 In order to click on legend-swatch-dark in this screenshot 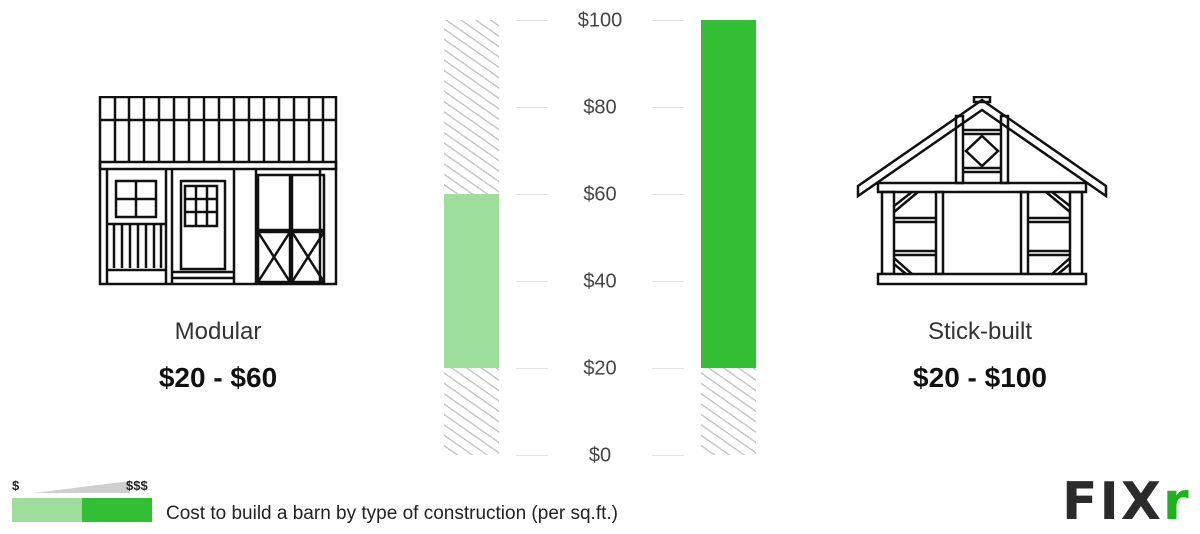, I will do `click(117, 510)`.